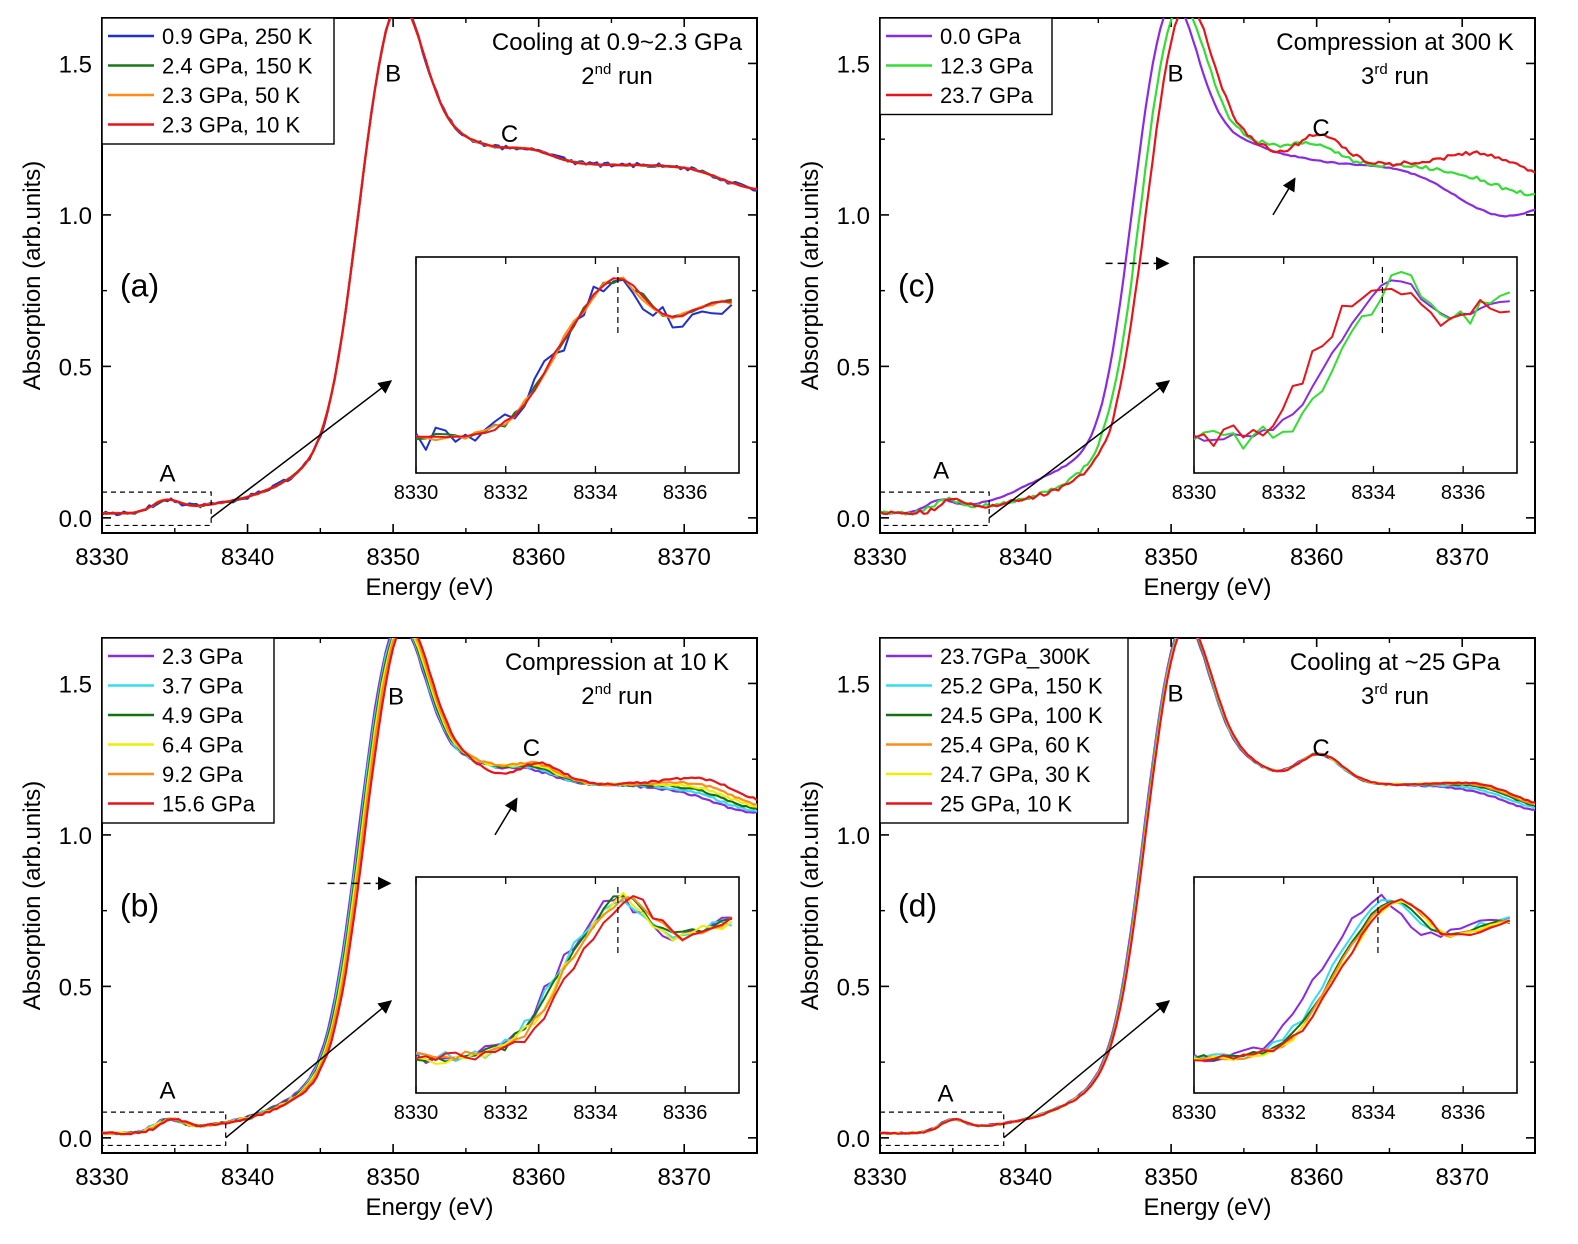 Image resolution: width=1578 pixels, height=1244 pixels. I want to click on run-number: 3, so click(1367, 76).